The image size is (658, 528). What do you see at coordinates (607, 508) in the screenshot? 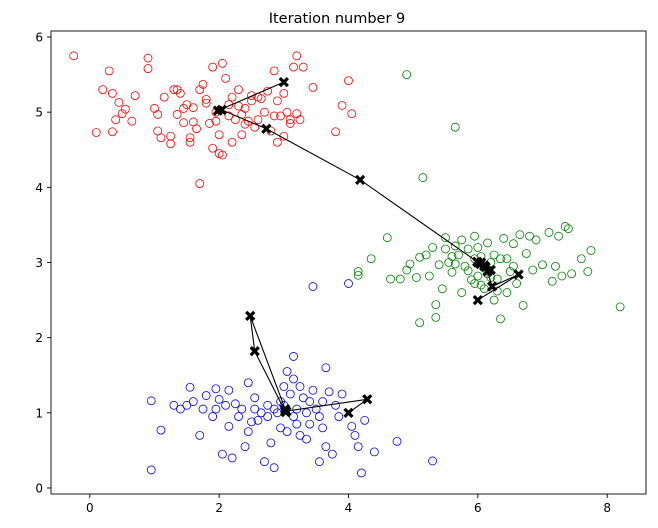
I see `x-tick-label: 8` at bounding box center [607, 508].